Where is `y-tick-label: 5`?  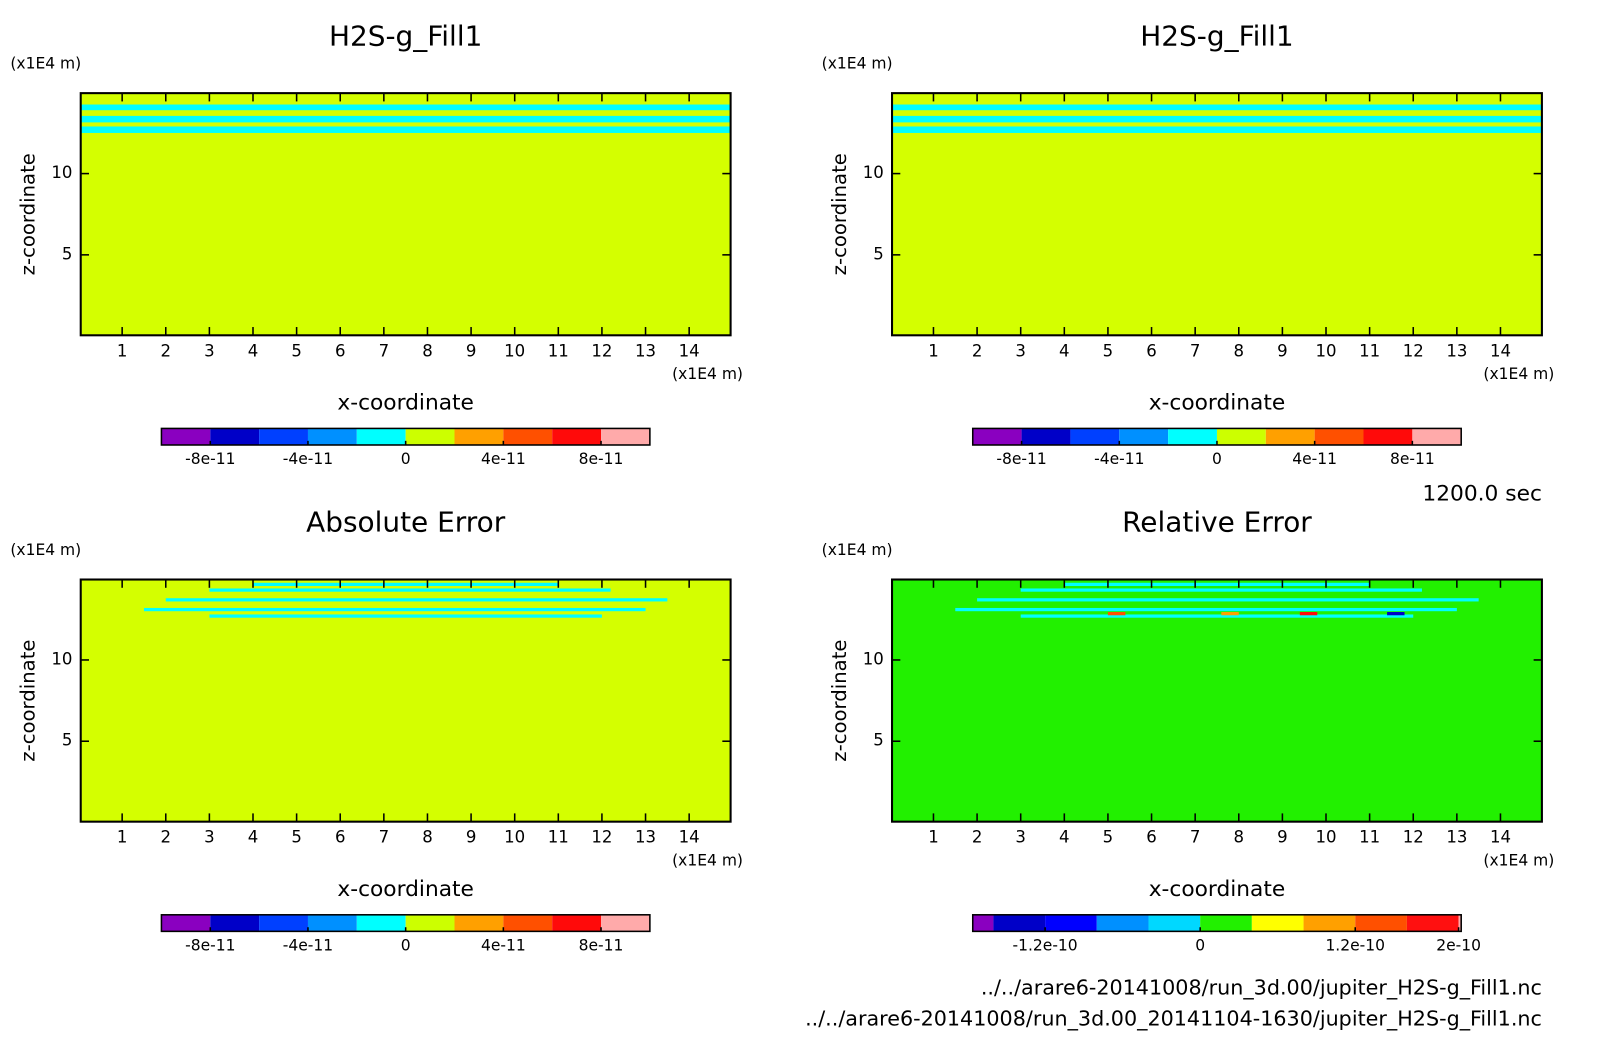 y-tick-label: 5 is located at coordinates (878, 740).